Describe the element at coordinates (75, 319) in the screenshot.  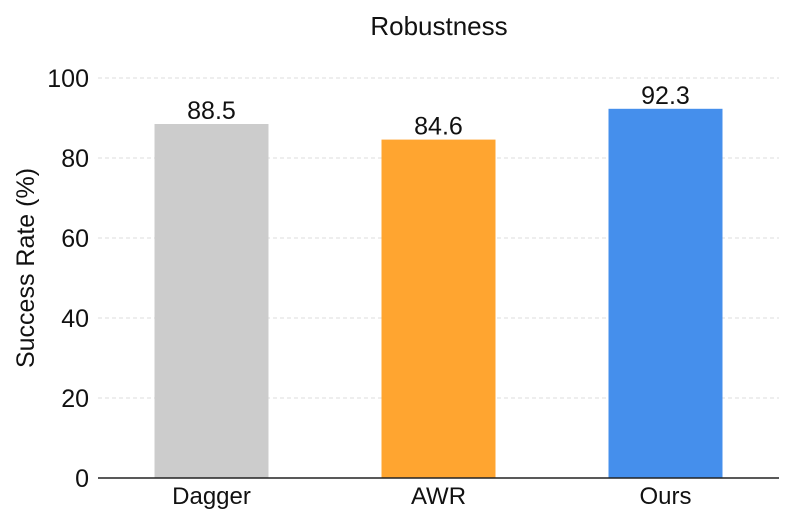
I see `y-tick-label: 40` at that location.